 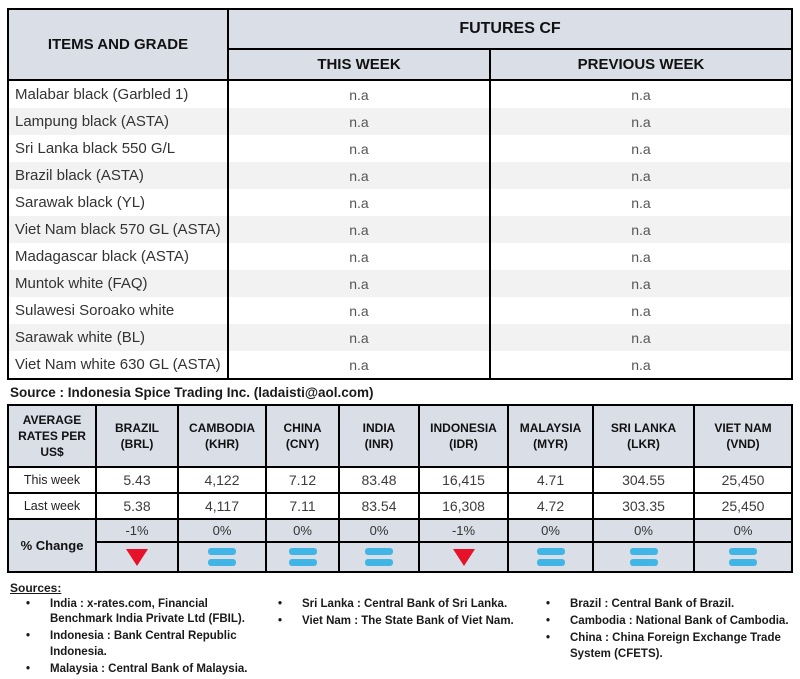 What do you see at coordinates (222, 444) in the screenshot?
I see `currency-code: (KHR)` at bounding box center [222, 444].